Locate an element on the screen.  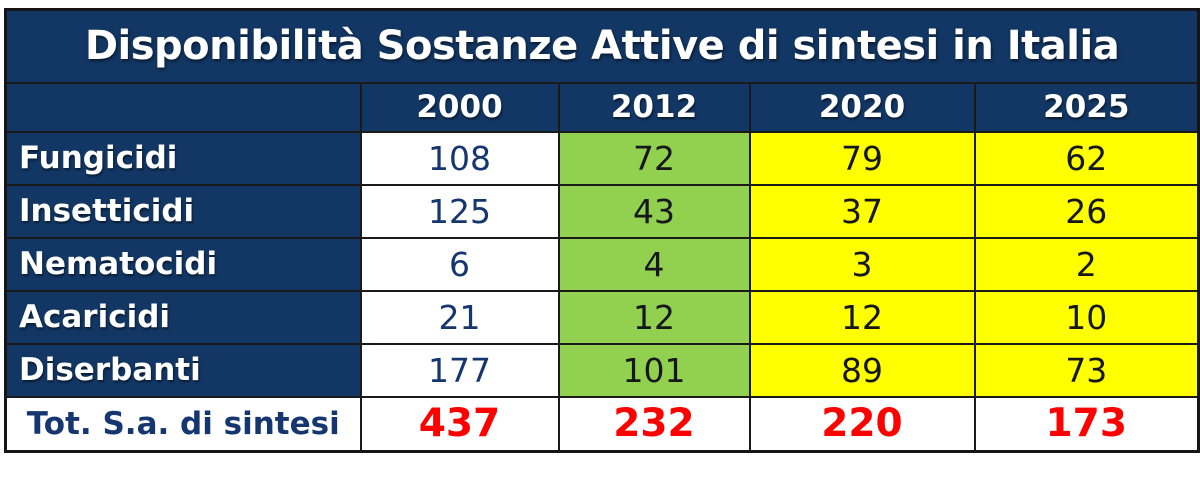
cell-value: 6 is located at coordinates (459, 264).